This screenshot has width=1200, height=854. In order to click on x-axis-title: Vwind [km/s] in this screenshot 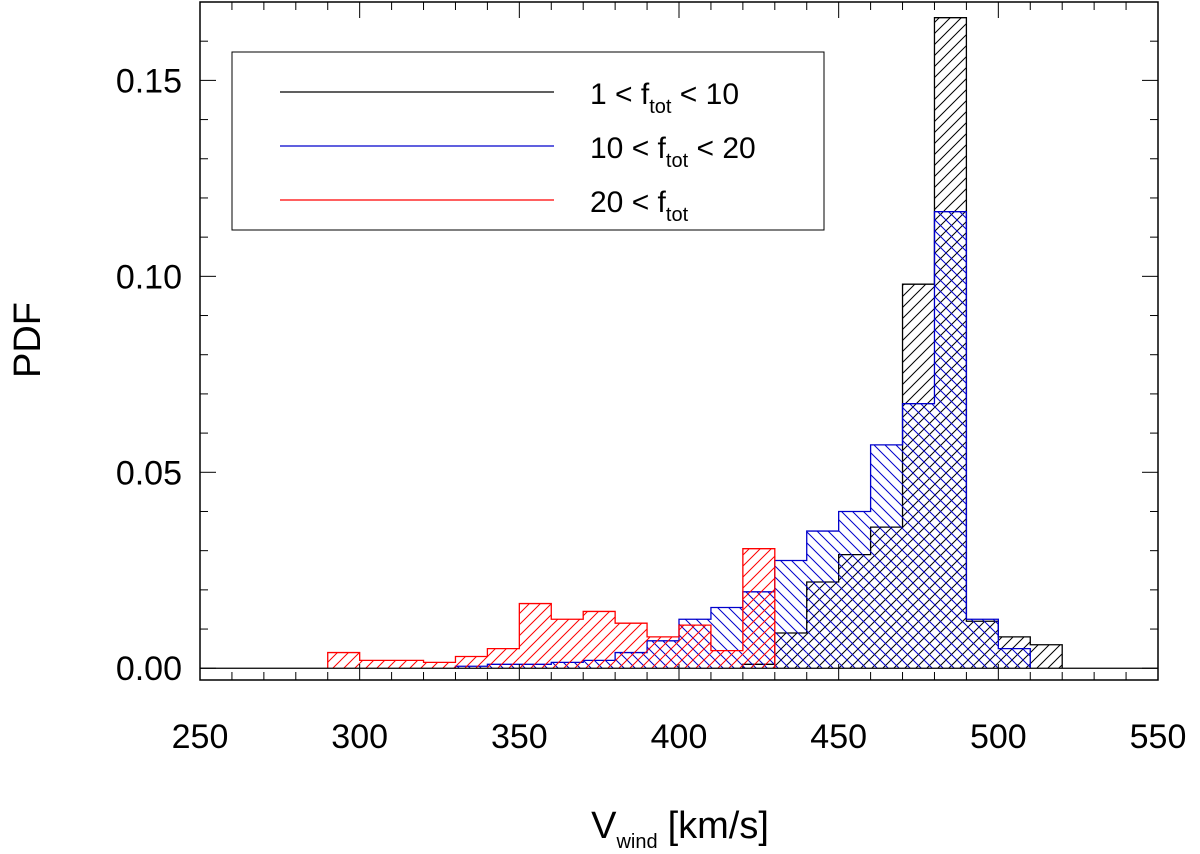, I will do `click(680, 829)`.